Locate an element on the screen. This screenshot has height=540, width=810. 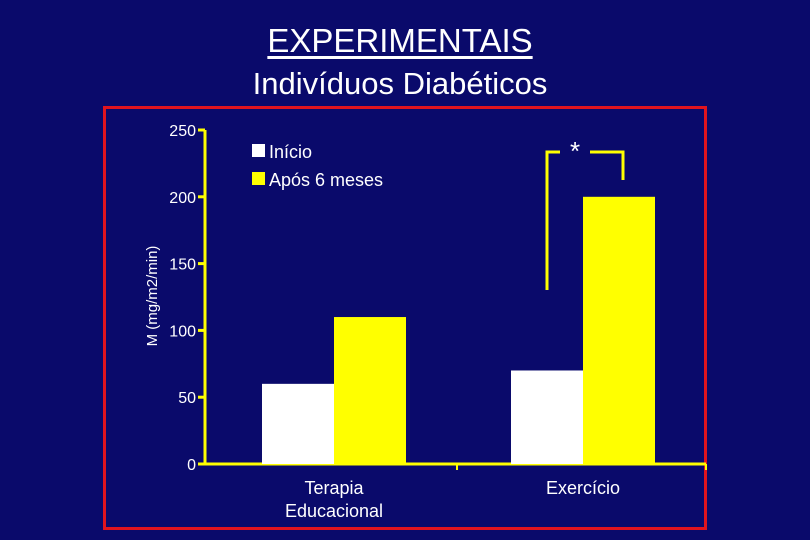
y-tick-label: 200 is located at coordinates (182, 198).